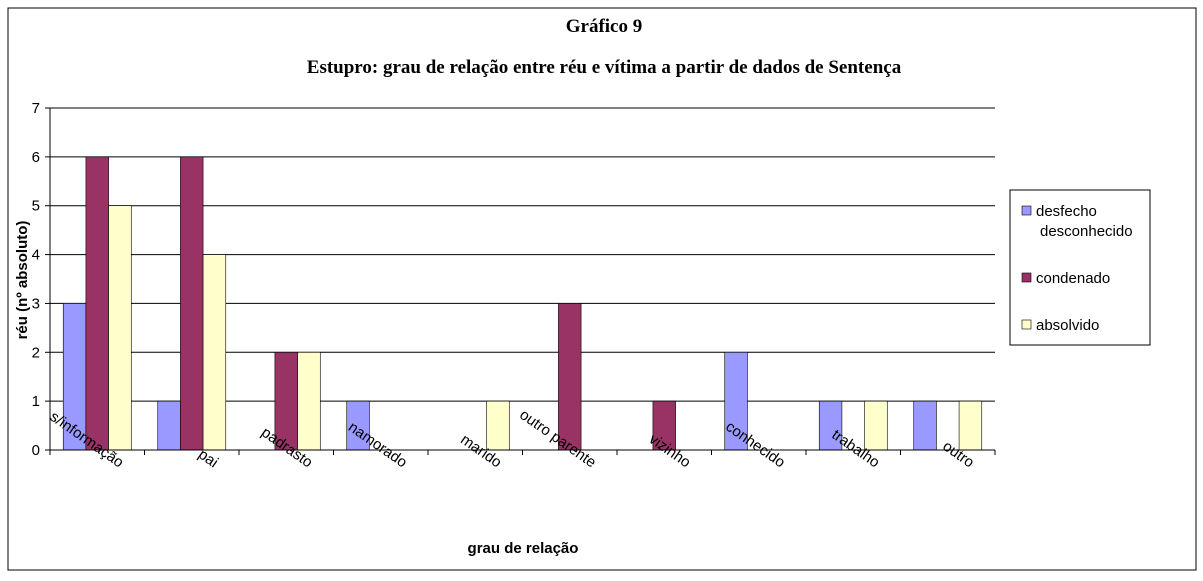  What do you see at coordinates (36, 255) in the screenshot?
I see `y-tick-label: 4` at bounding box center [36, 255].